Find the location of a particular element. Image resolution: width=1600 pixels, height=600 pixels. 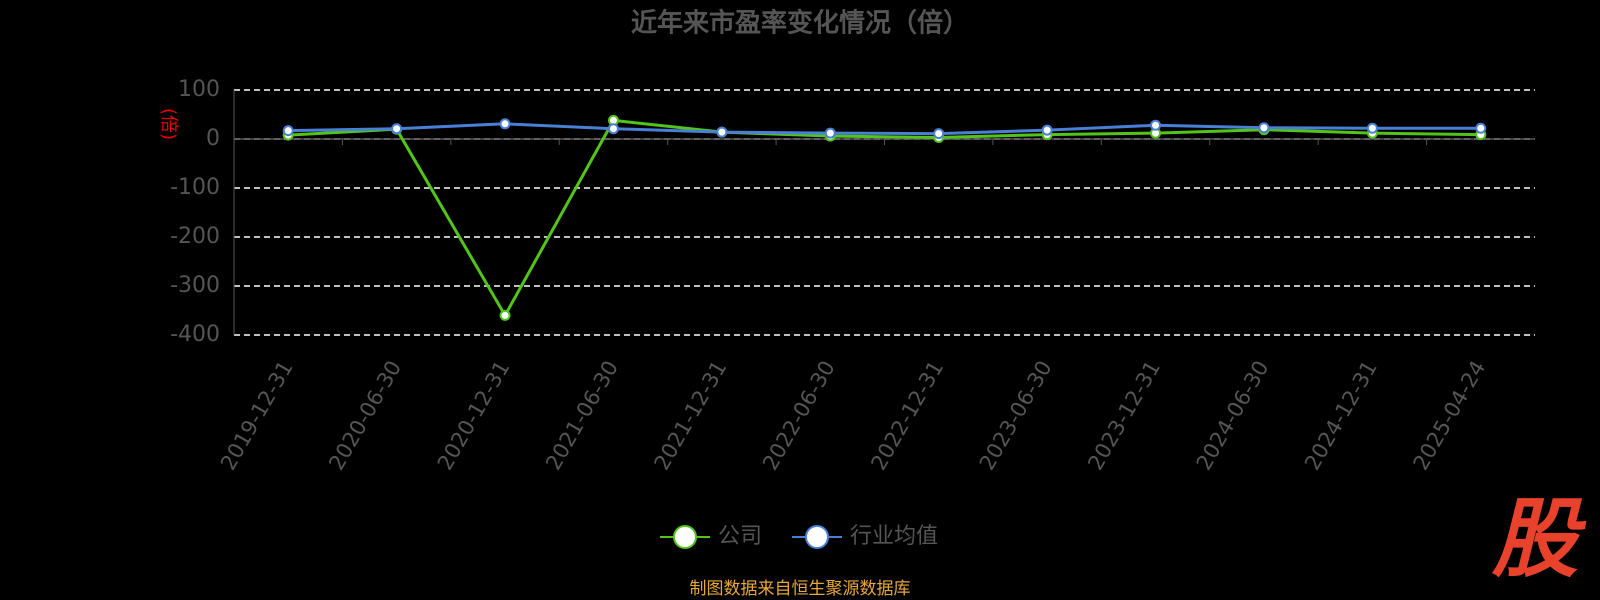

series-line is located at coordinates (884, 129).